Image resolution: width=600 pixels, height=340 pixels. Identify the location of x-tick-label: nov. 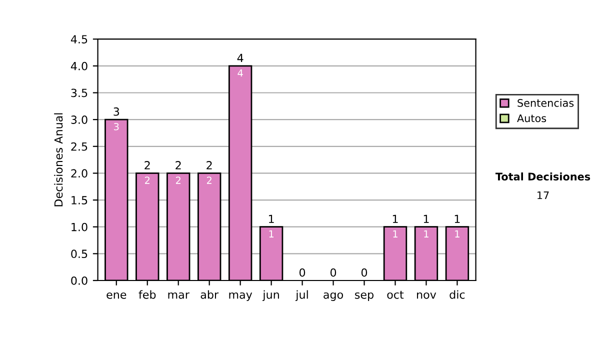
(426, 295).